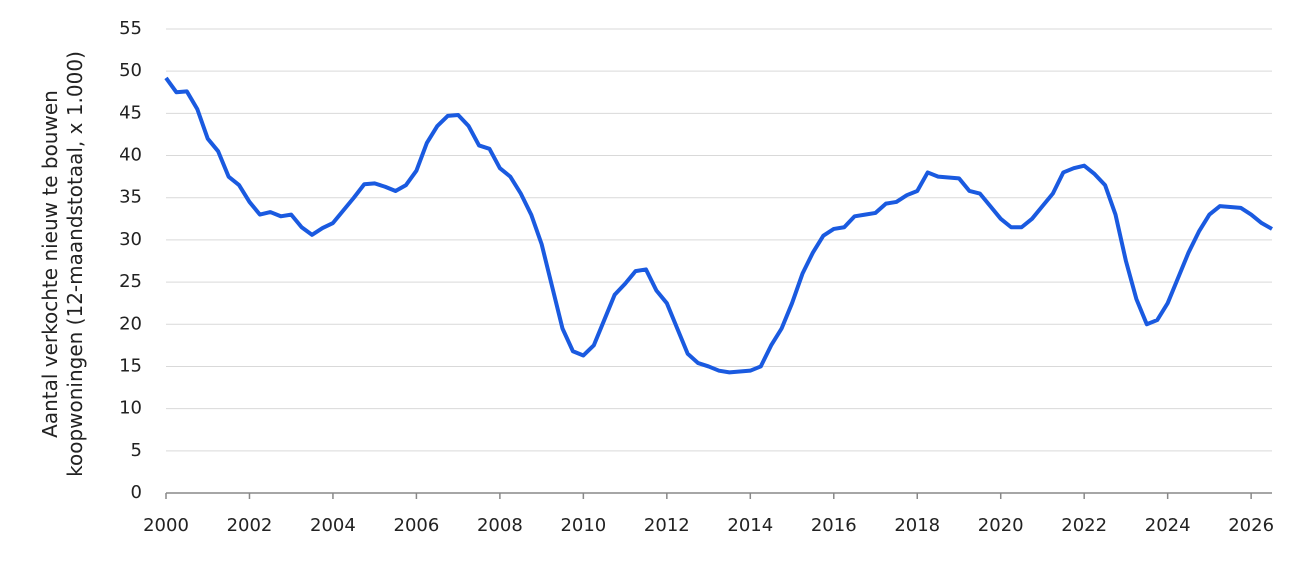 This screenshot has width=1300, height=572. What do you see at coordinates (130, 28) in the screenshot?
I see `y-tick-label: 55` at bounding box center [130, 28].